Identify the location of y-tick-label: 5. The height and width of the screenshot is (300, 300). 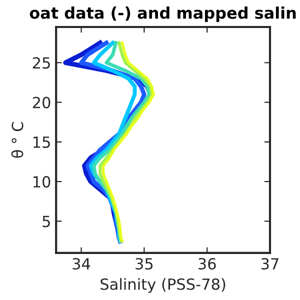
(46, 222).